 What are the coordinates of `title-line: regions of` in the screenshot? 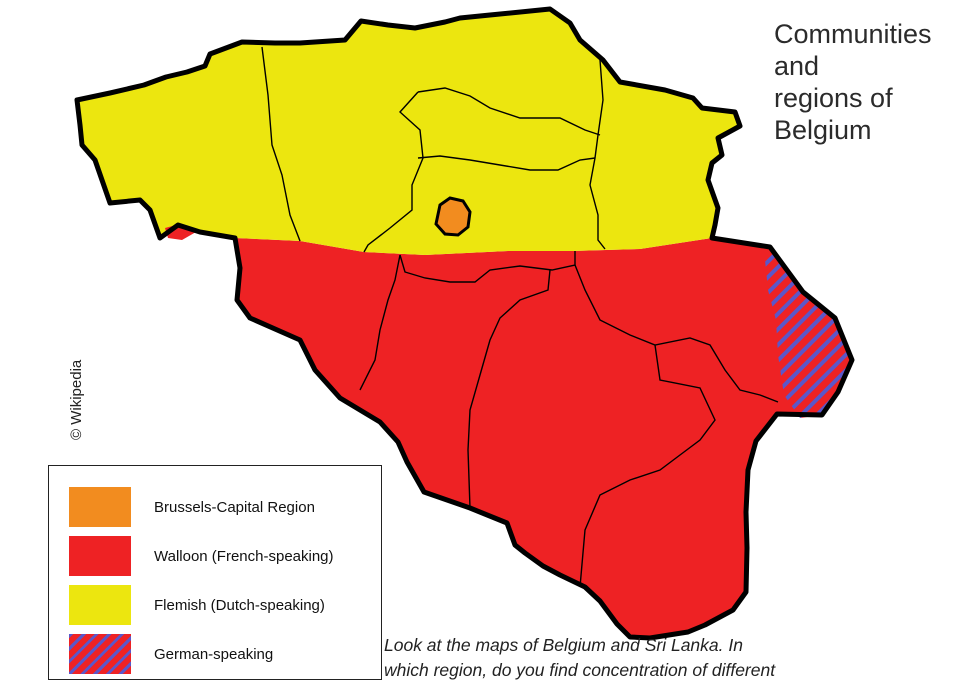 It's located at (833, 98).